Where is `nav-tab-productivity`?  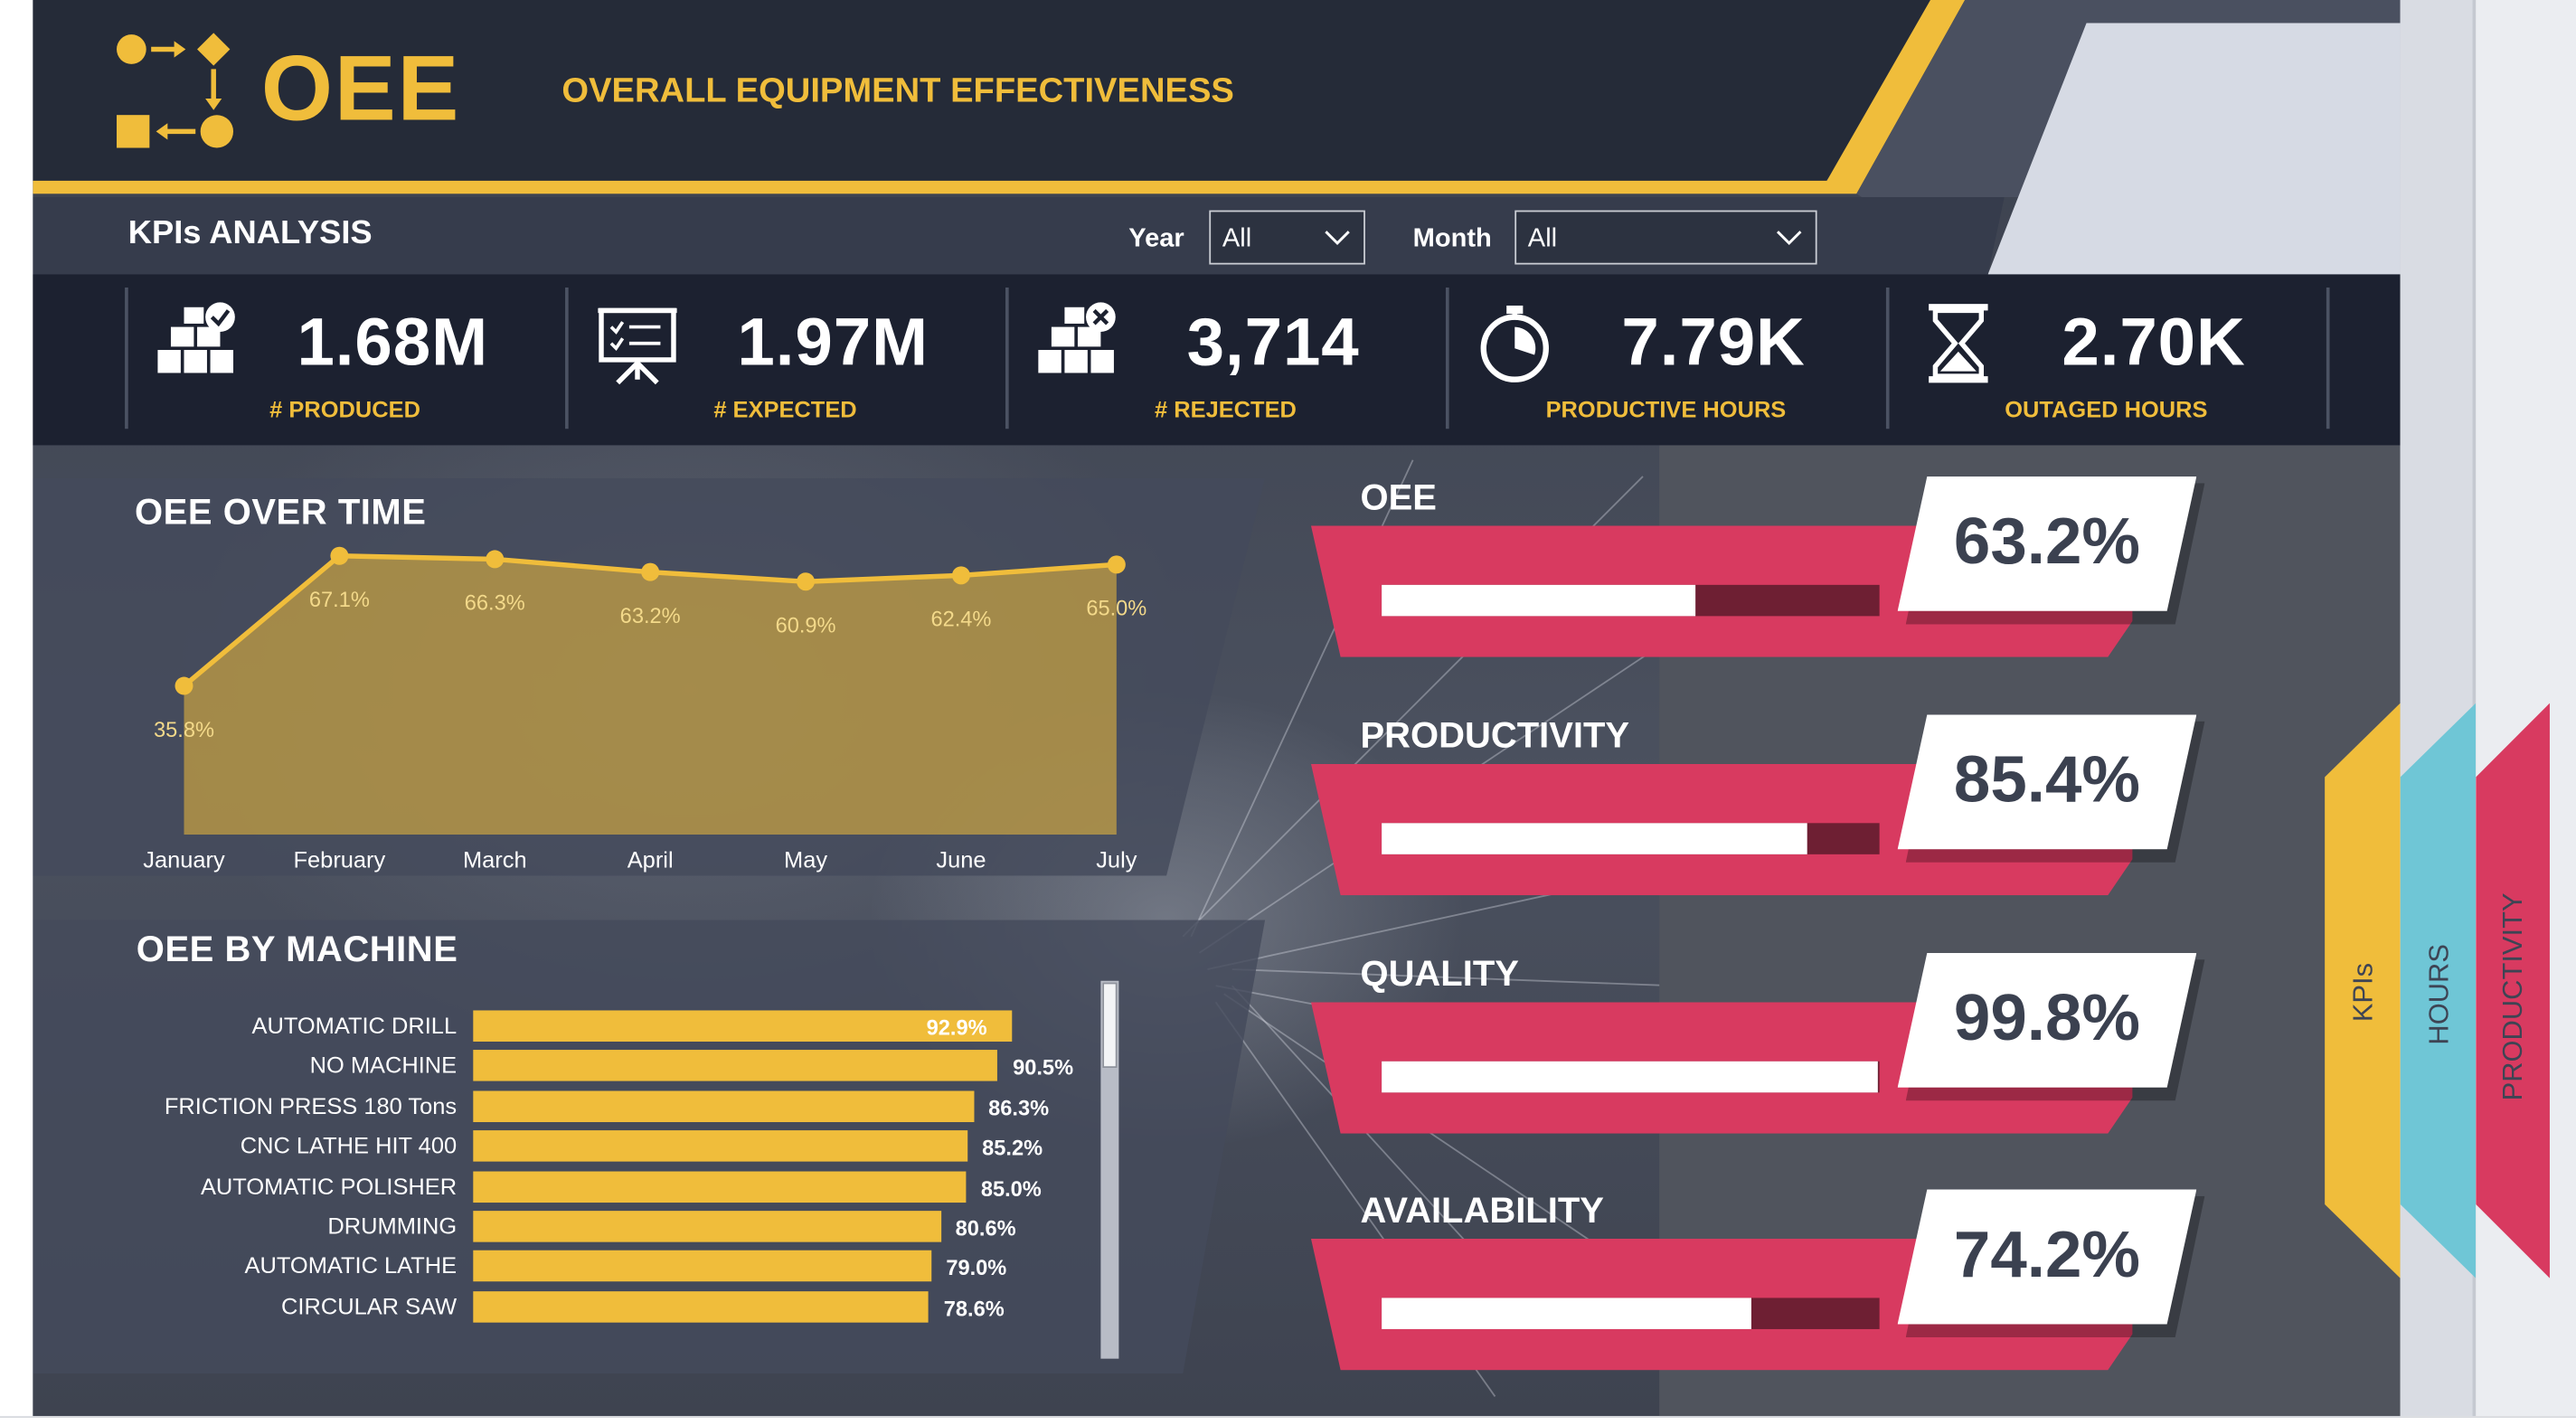 nav-tab-productivity is located at coordinates (2513, 991).